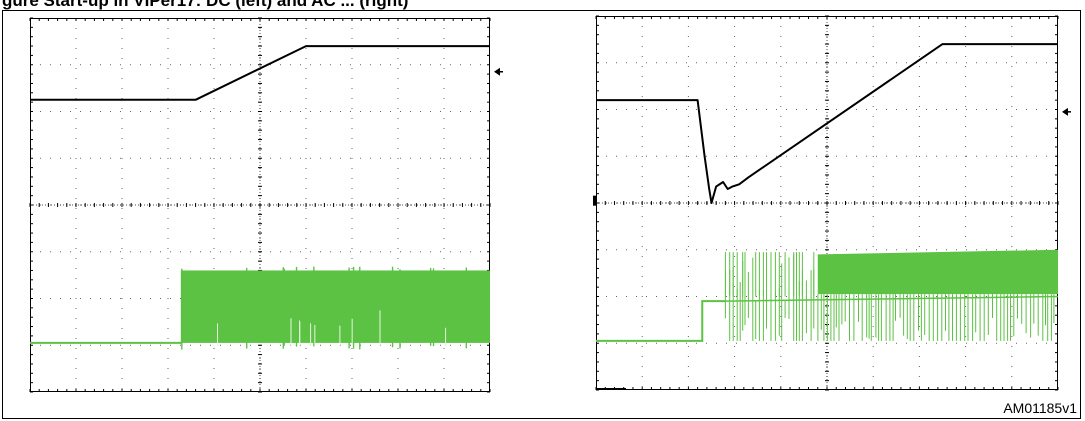  What do you see at coordinates (260, 73) in the screenshot?
I see `left-voltage-trace` at bounding box center [260, 73].